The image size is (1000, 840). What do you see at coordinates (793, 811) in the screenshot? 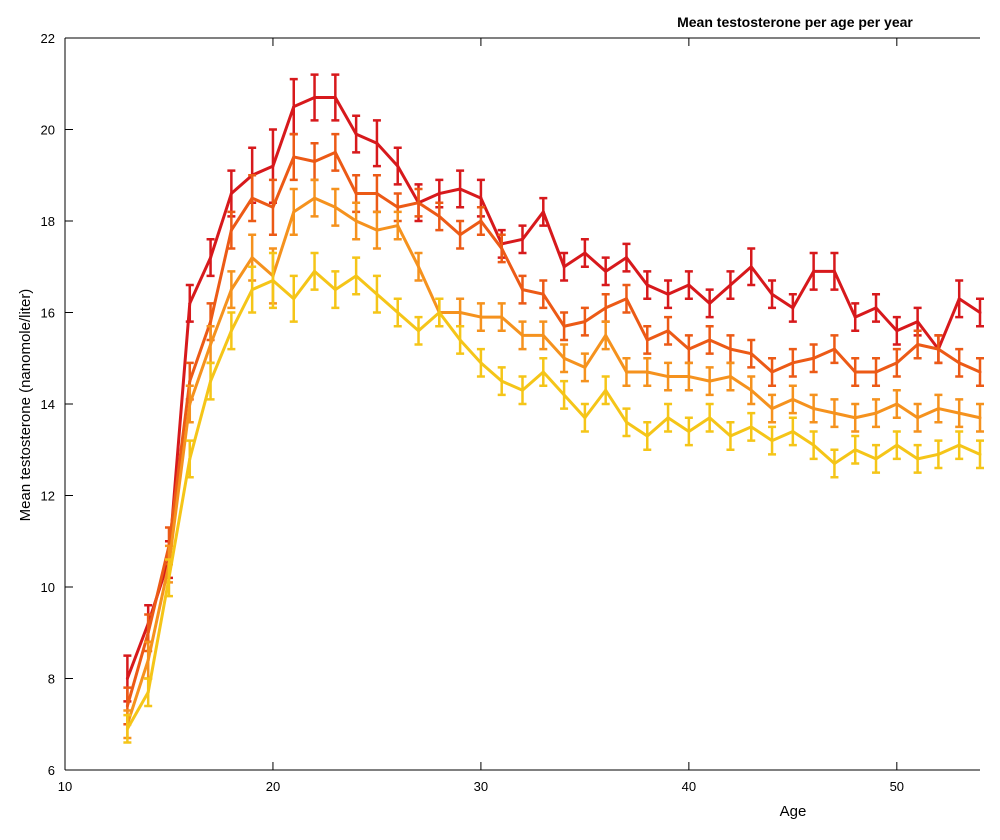
I see `x-axis-label: Age` at bounding box center [793, 811].